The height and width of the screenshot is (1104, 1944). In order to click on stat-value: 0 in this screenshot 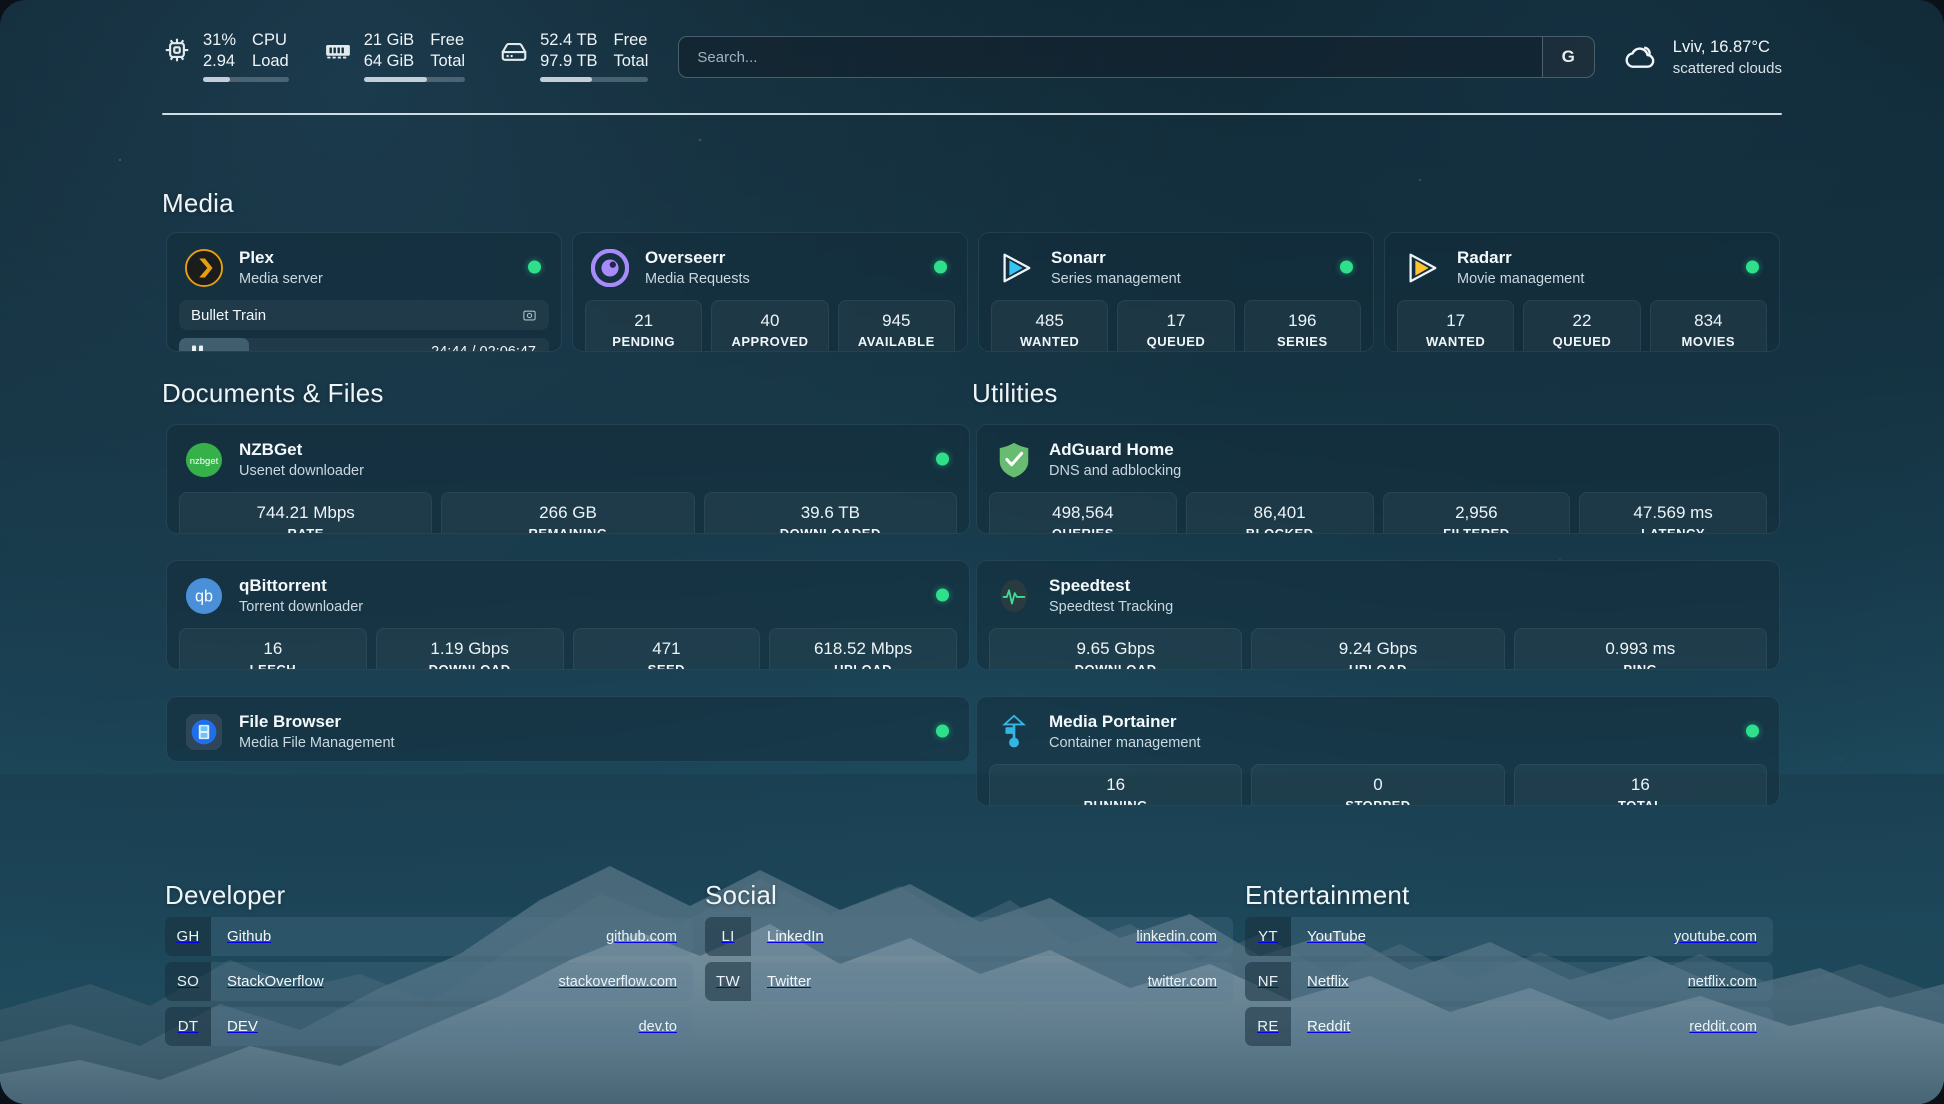, I will do `click(1378, 784)`.